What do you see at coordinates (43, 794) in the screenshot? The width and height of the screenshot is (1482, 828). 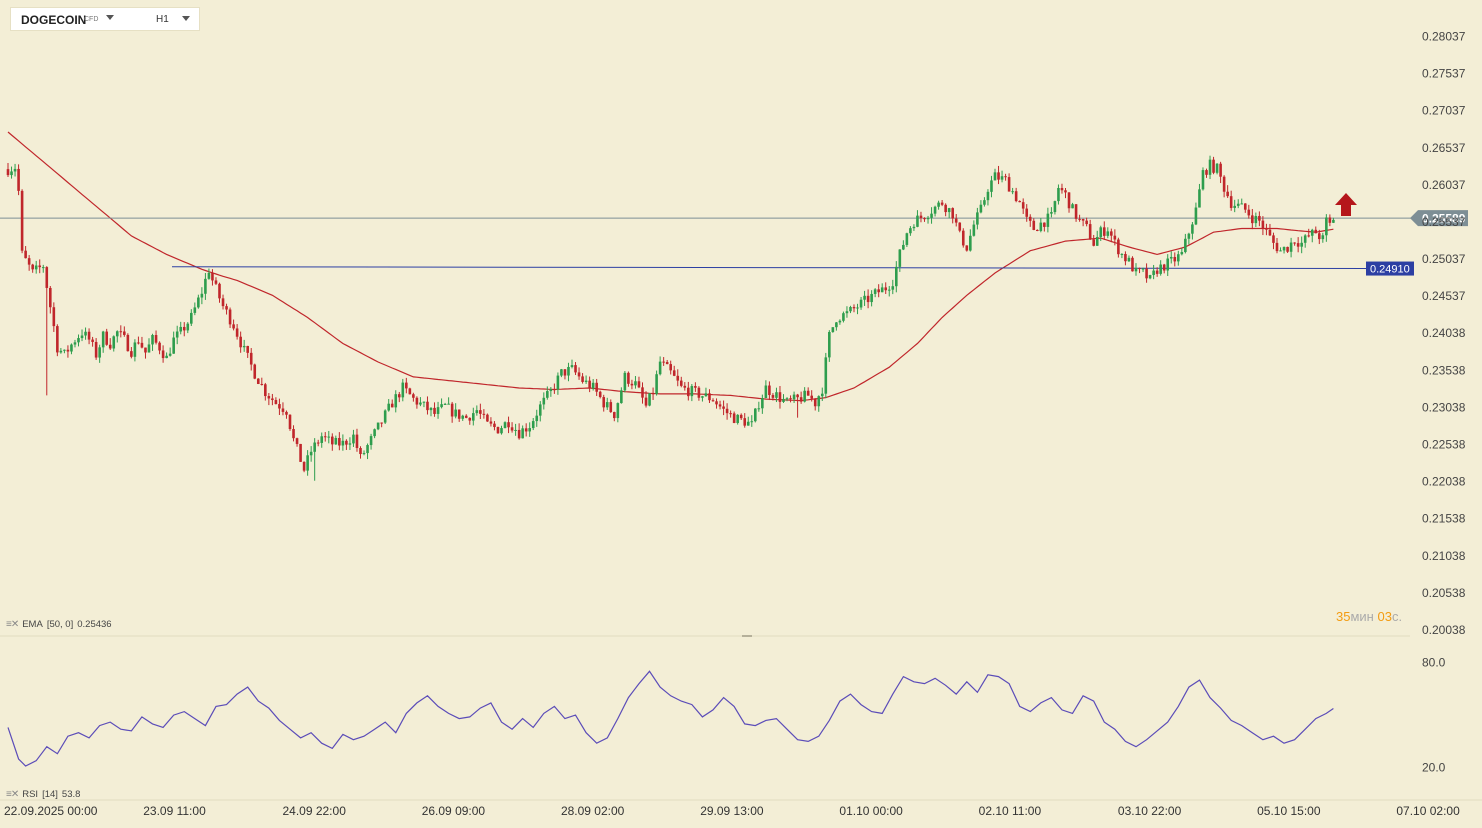 I see `rsi-indicator-label: ≡✕ RSI [14] 53.8` at bounding box center [43, 794].